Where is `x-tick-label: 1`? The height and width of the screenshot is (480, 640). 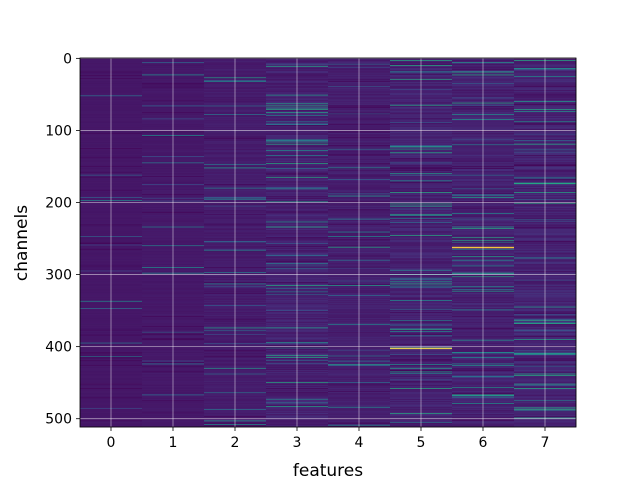 x-tick-label: 1 is located at coordinates (173, 443).